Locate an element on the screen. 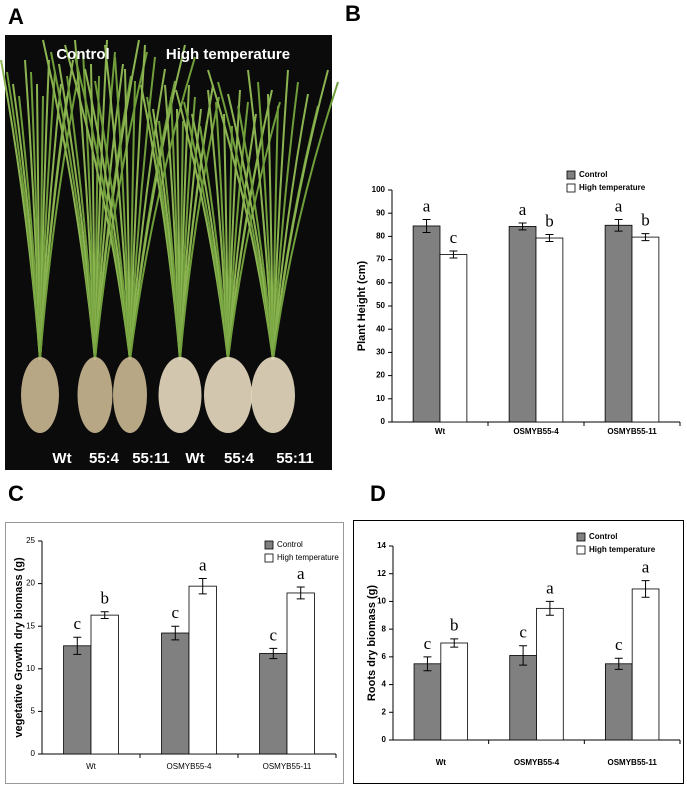 This screenshot has height=788, width=687. y-tick-label: 70 is located at coordinates (380, 259).